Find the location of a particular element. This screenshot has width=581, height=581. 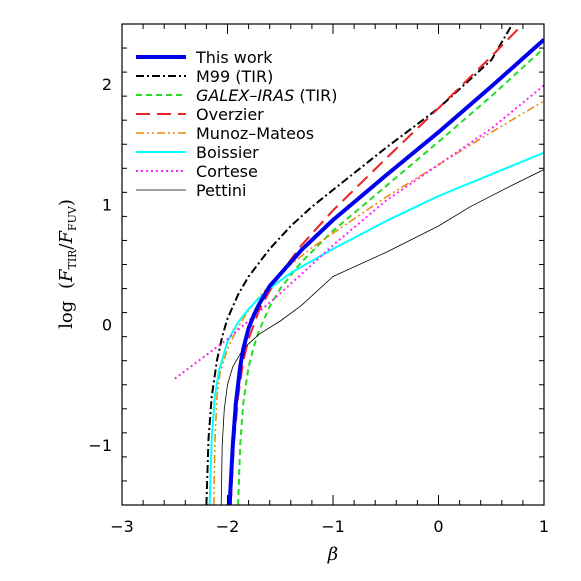

y-axis-label: log (FTIR/FFUV) is located at coordinates (67, 264).